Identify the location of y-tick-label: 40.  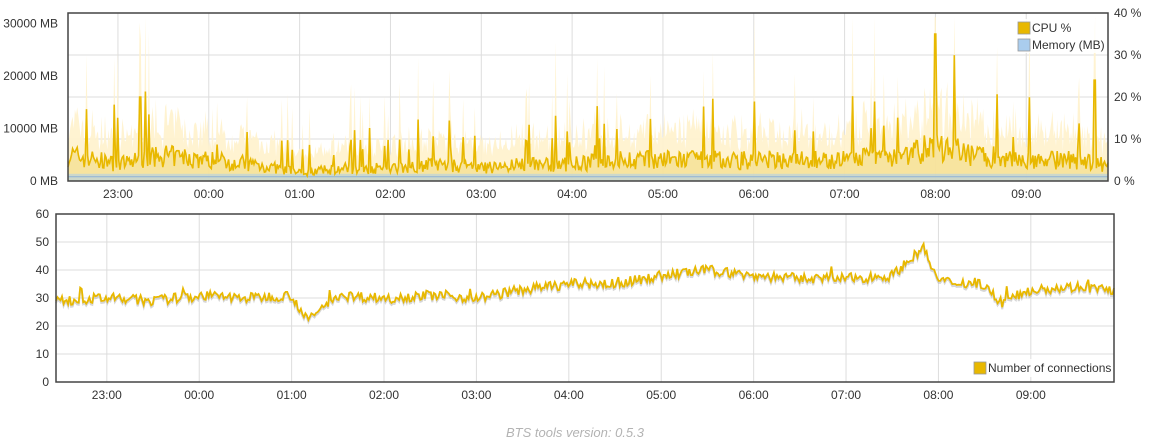
(43, 270).